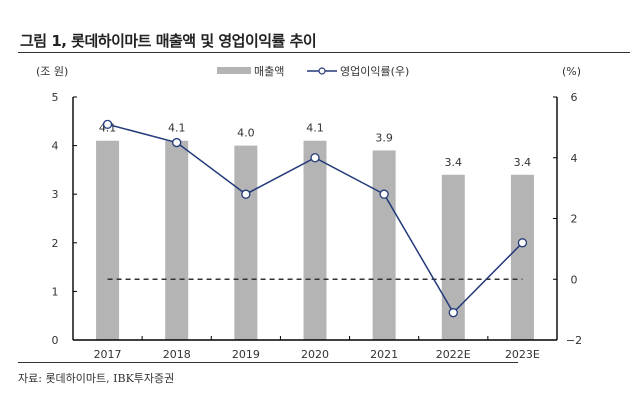 Image resolution: width=632 pixels, height=401 pixels. I want to click on legend-bar-label: 매출액, so click(269, 71).